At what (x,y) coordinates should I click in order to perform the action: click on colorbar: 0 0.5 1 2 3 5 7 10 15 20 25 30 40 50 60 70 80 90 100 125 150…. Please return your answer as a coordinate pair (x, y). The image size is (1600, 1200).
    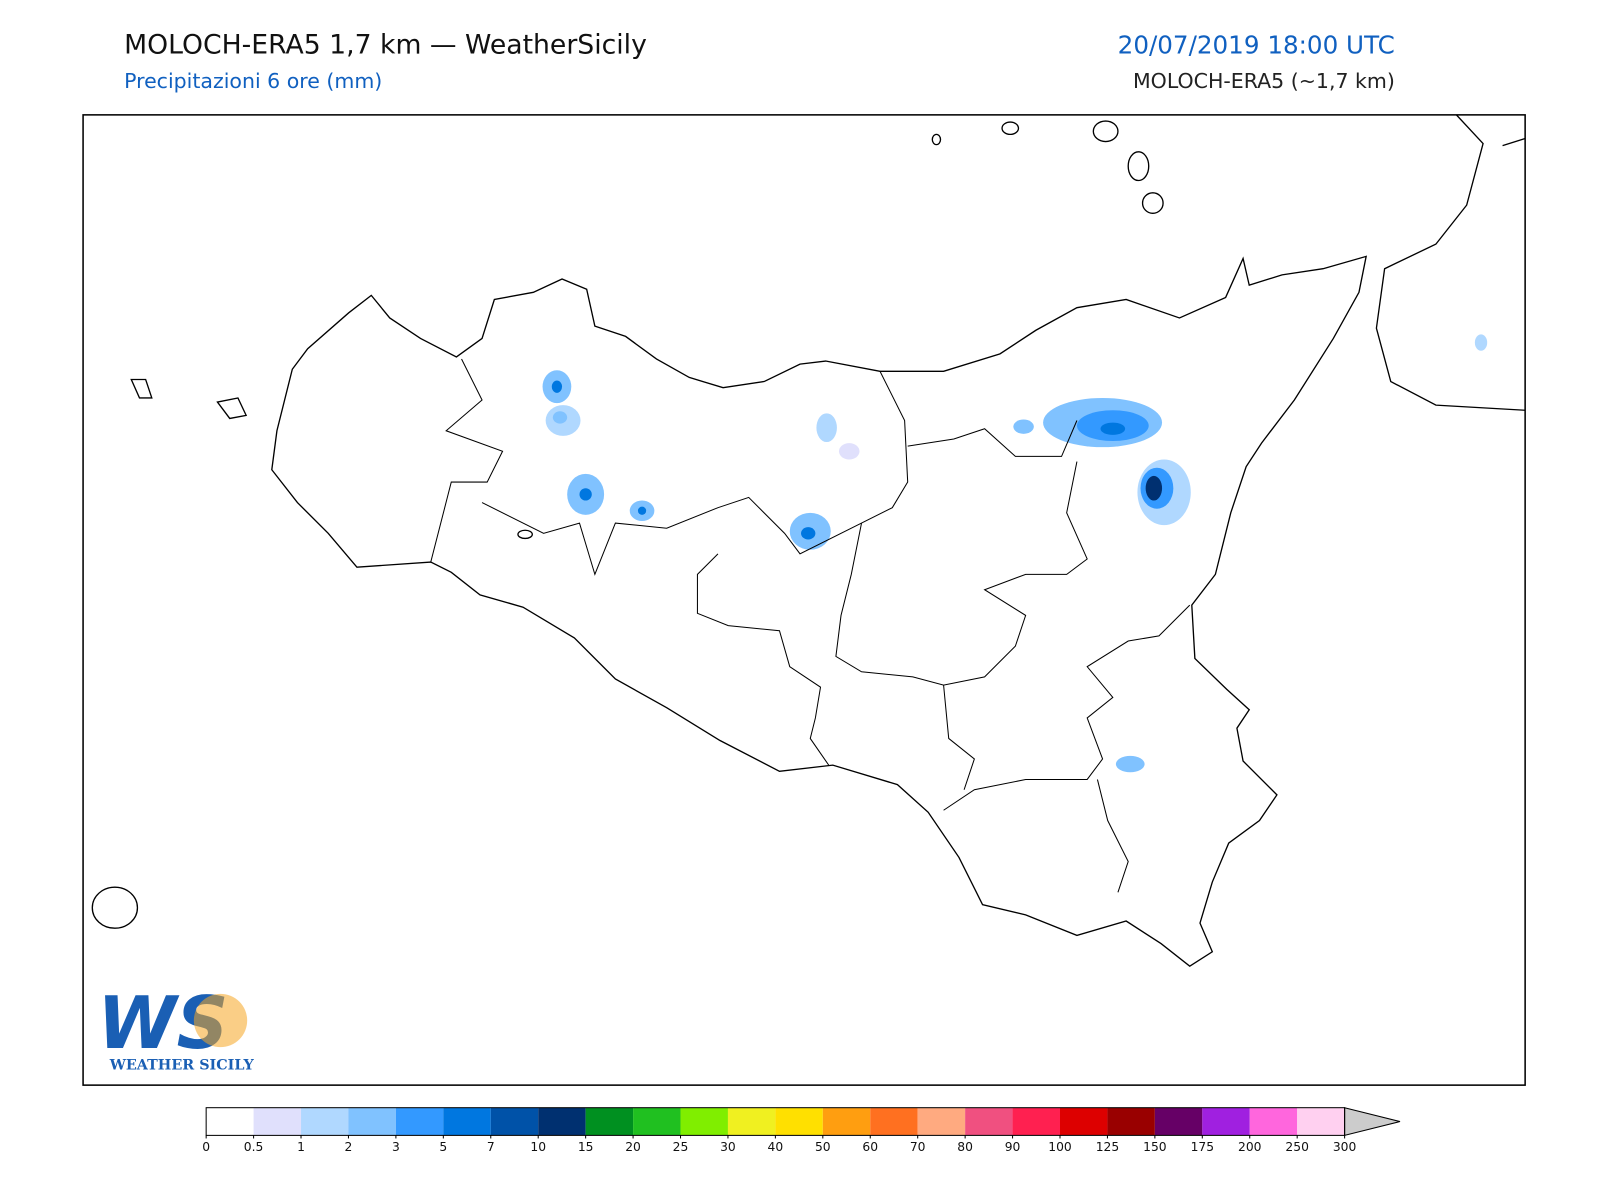
    Looking at the image, I should click on (801, 1130).